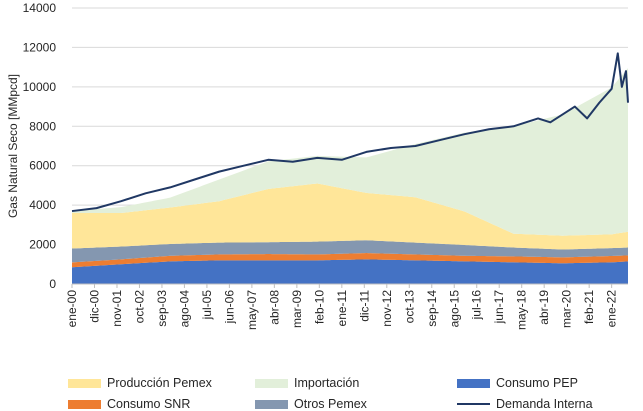  Describe the element at coordinates (52, 284) in the screenshot. I see `y-tick-label: 0` at that location.